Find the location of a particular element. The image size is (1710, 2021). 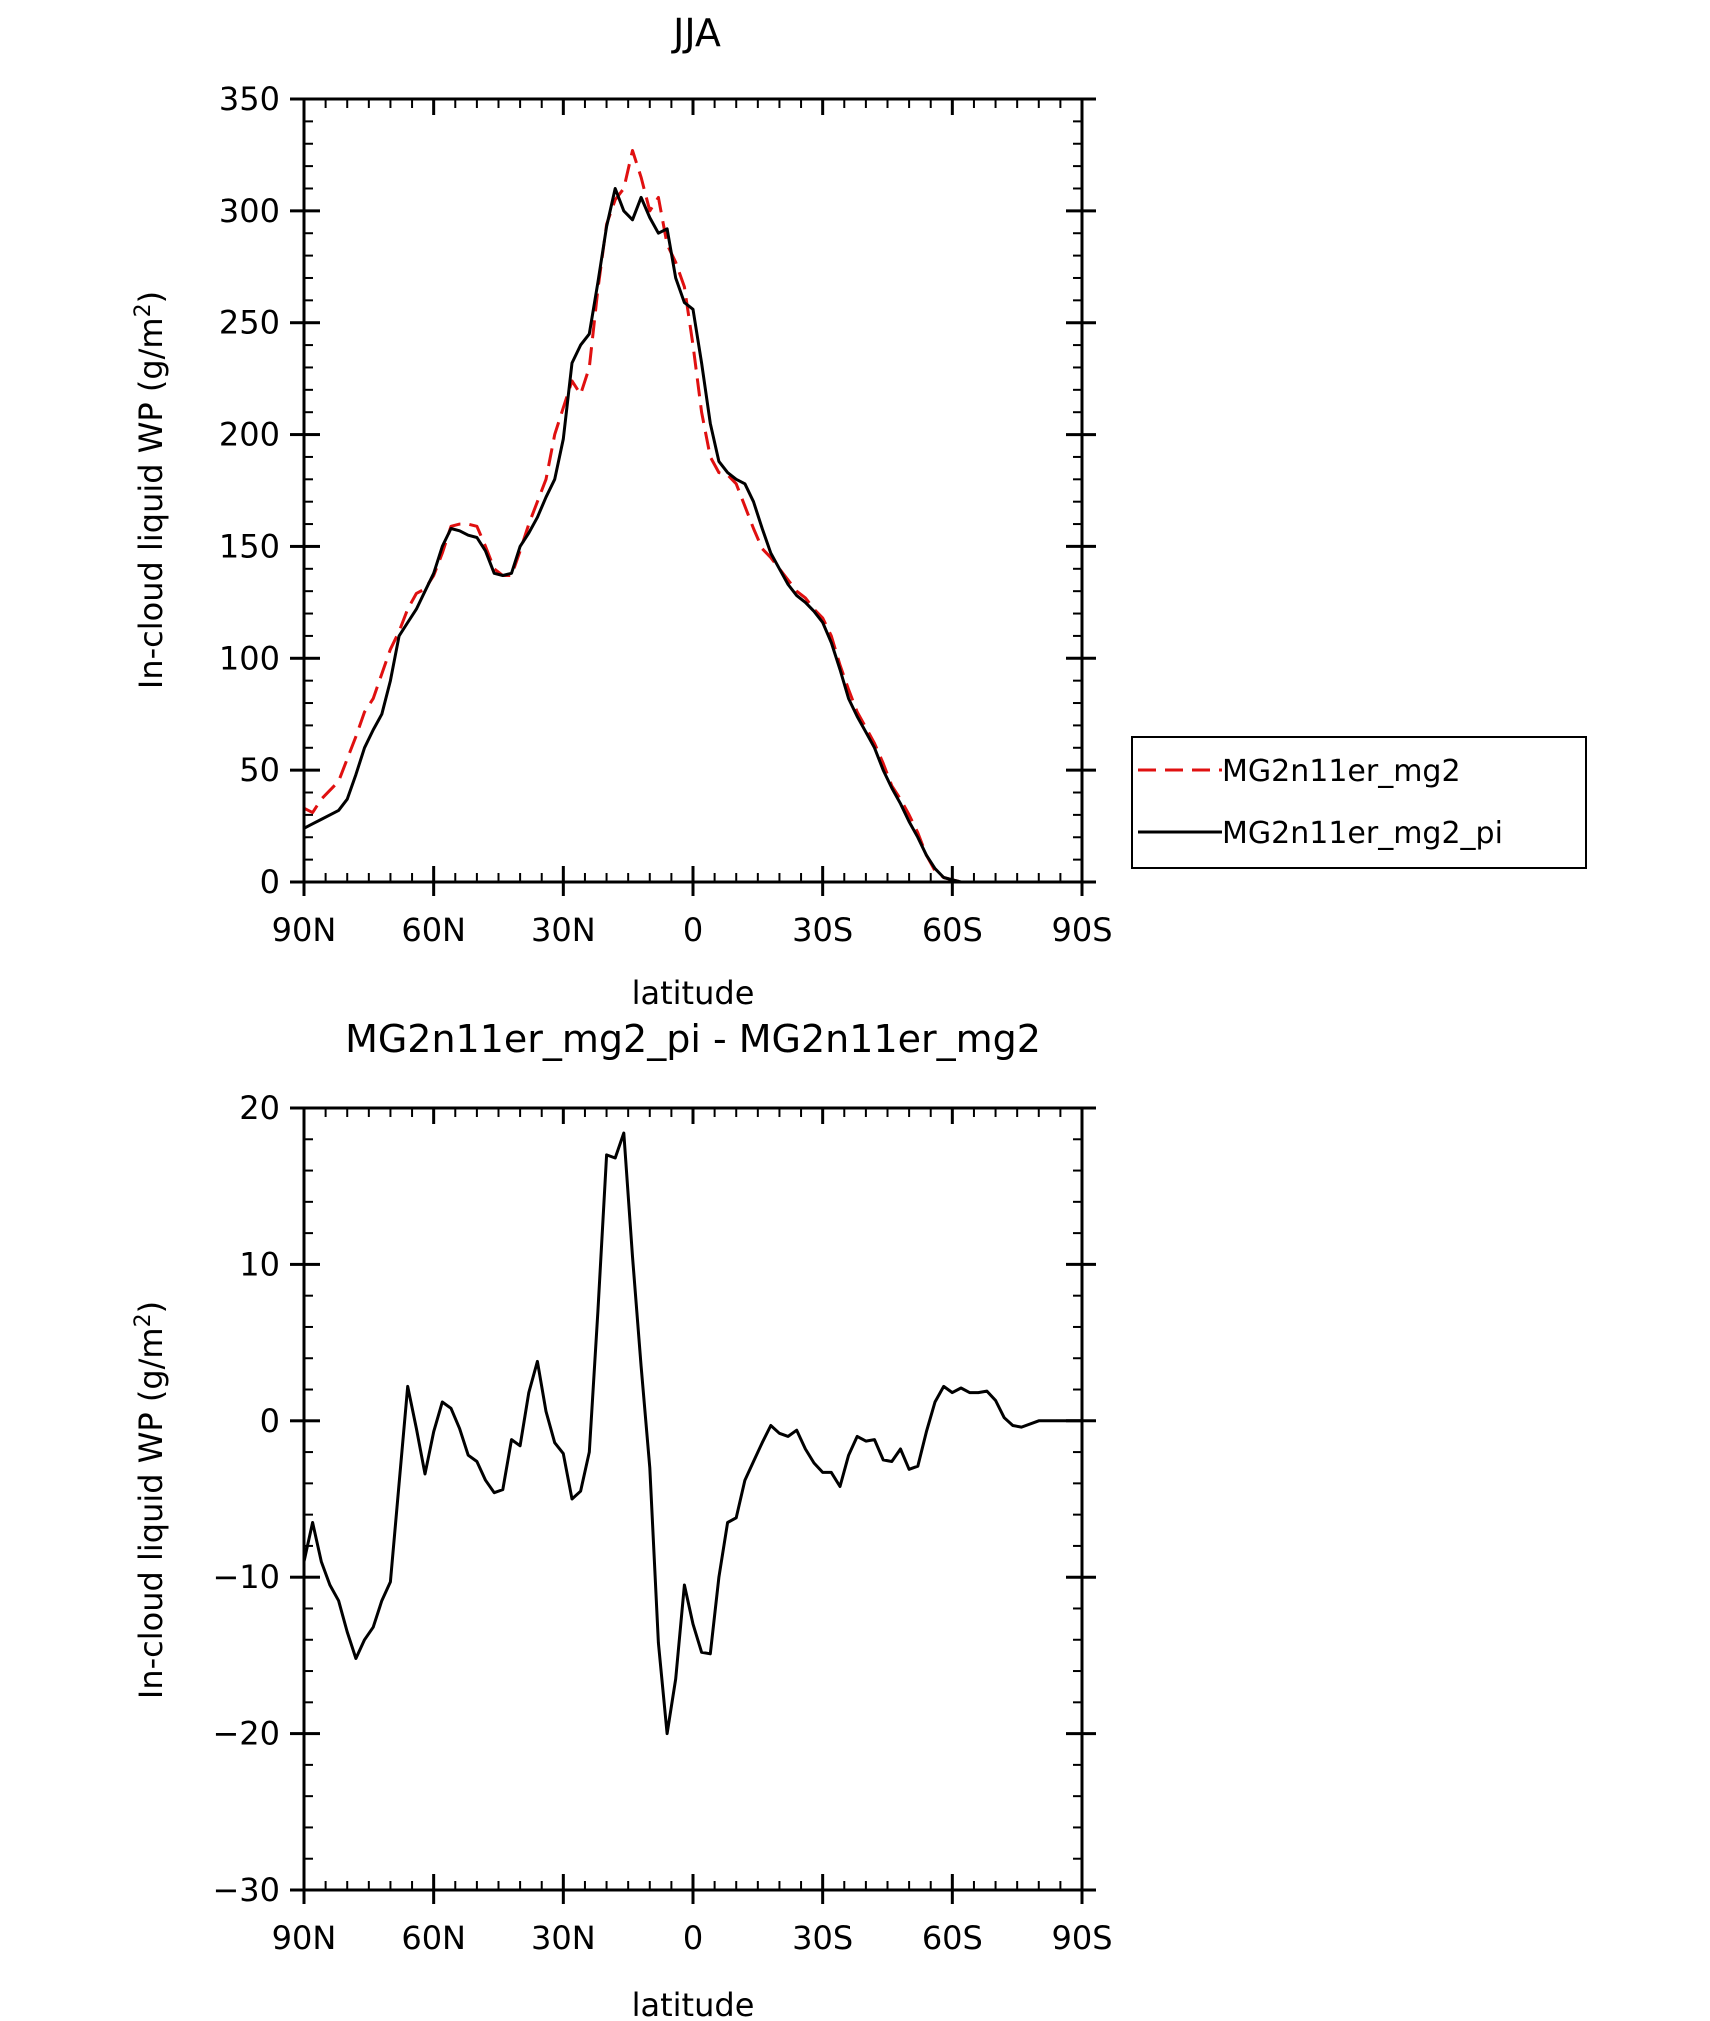

top-y-tick-label: 300 is located at coordinates (249, 211).